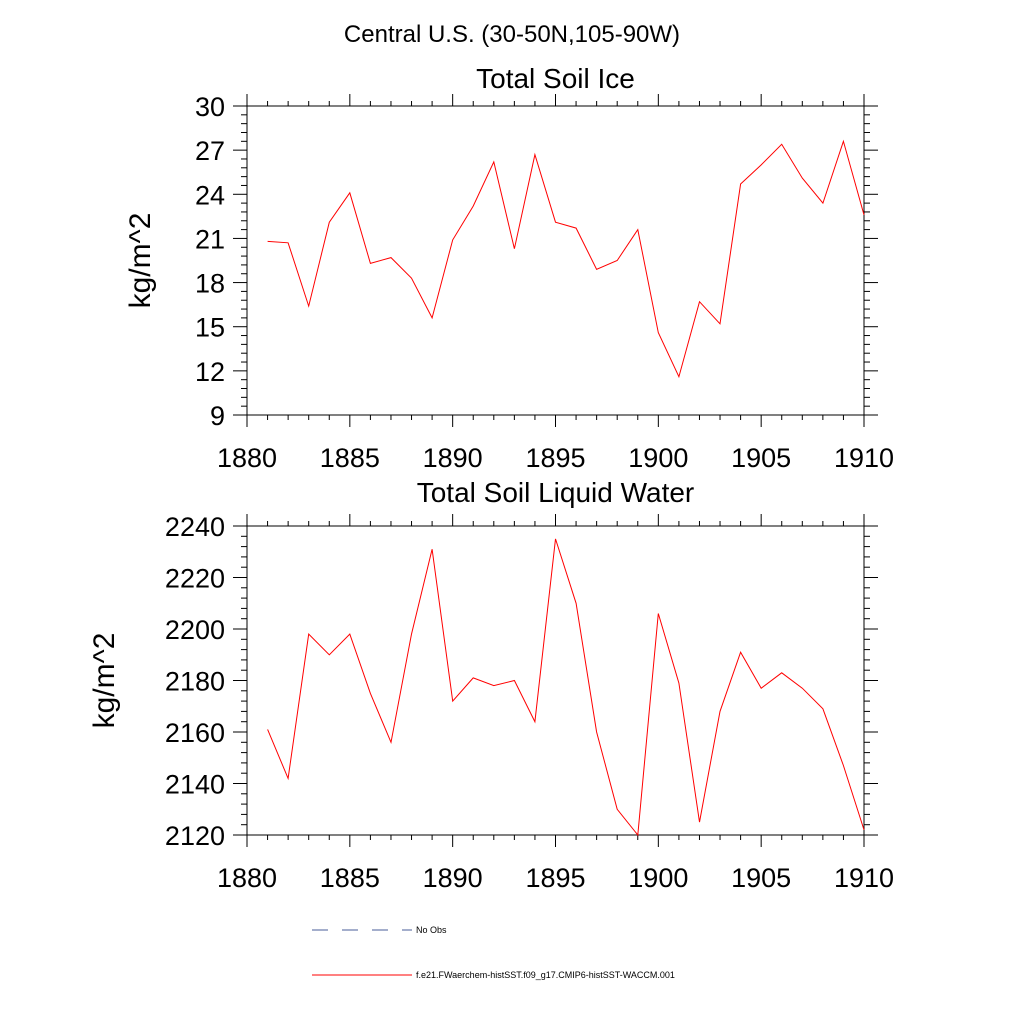 This screenshot has height=1029, width=1024. What do you see at coordinates (195, 785) in the screenshot?
I see `y-tick-label: 2140` at bounding box center [195, 785].